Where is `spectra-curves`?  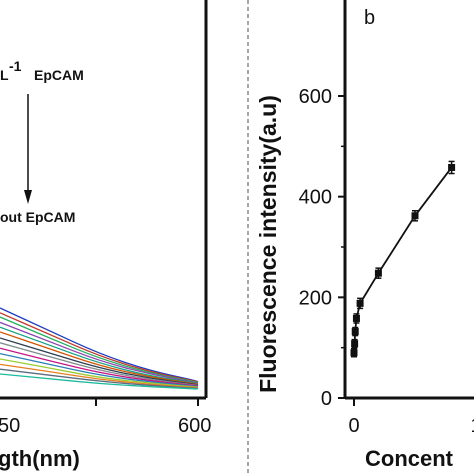
spectra-curves is located at coordinates (99, 348).